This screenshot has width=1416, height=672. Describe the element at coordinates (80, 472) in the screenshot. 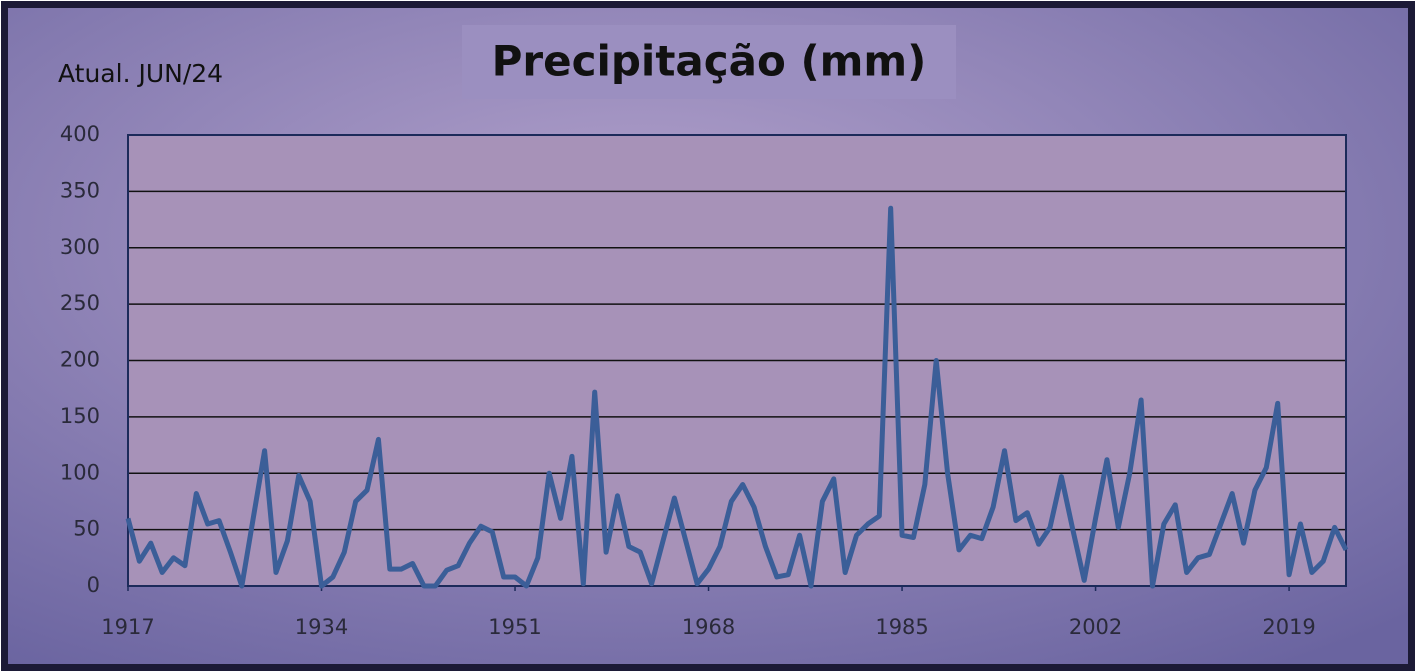

I see `y-tick-label: 100` at that location.